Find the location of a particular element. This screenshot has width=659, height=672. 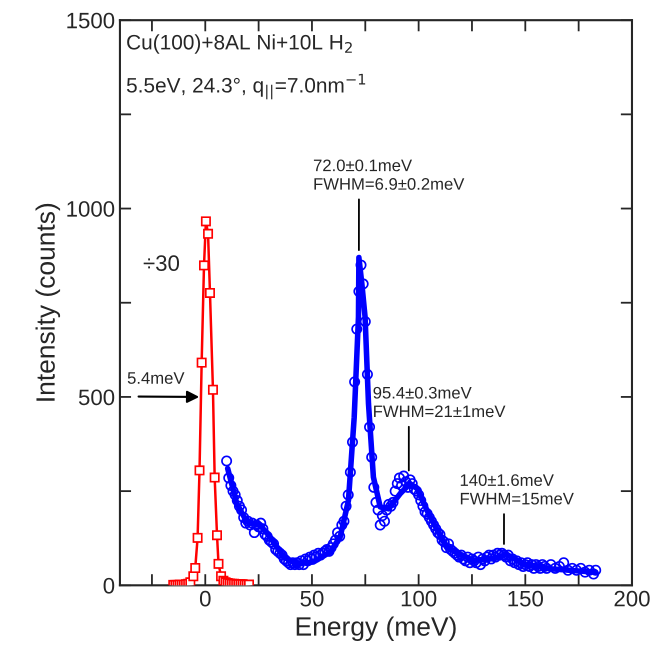

x-tick-label: 200 is located at coordinates (632, 598).